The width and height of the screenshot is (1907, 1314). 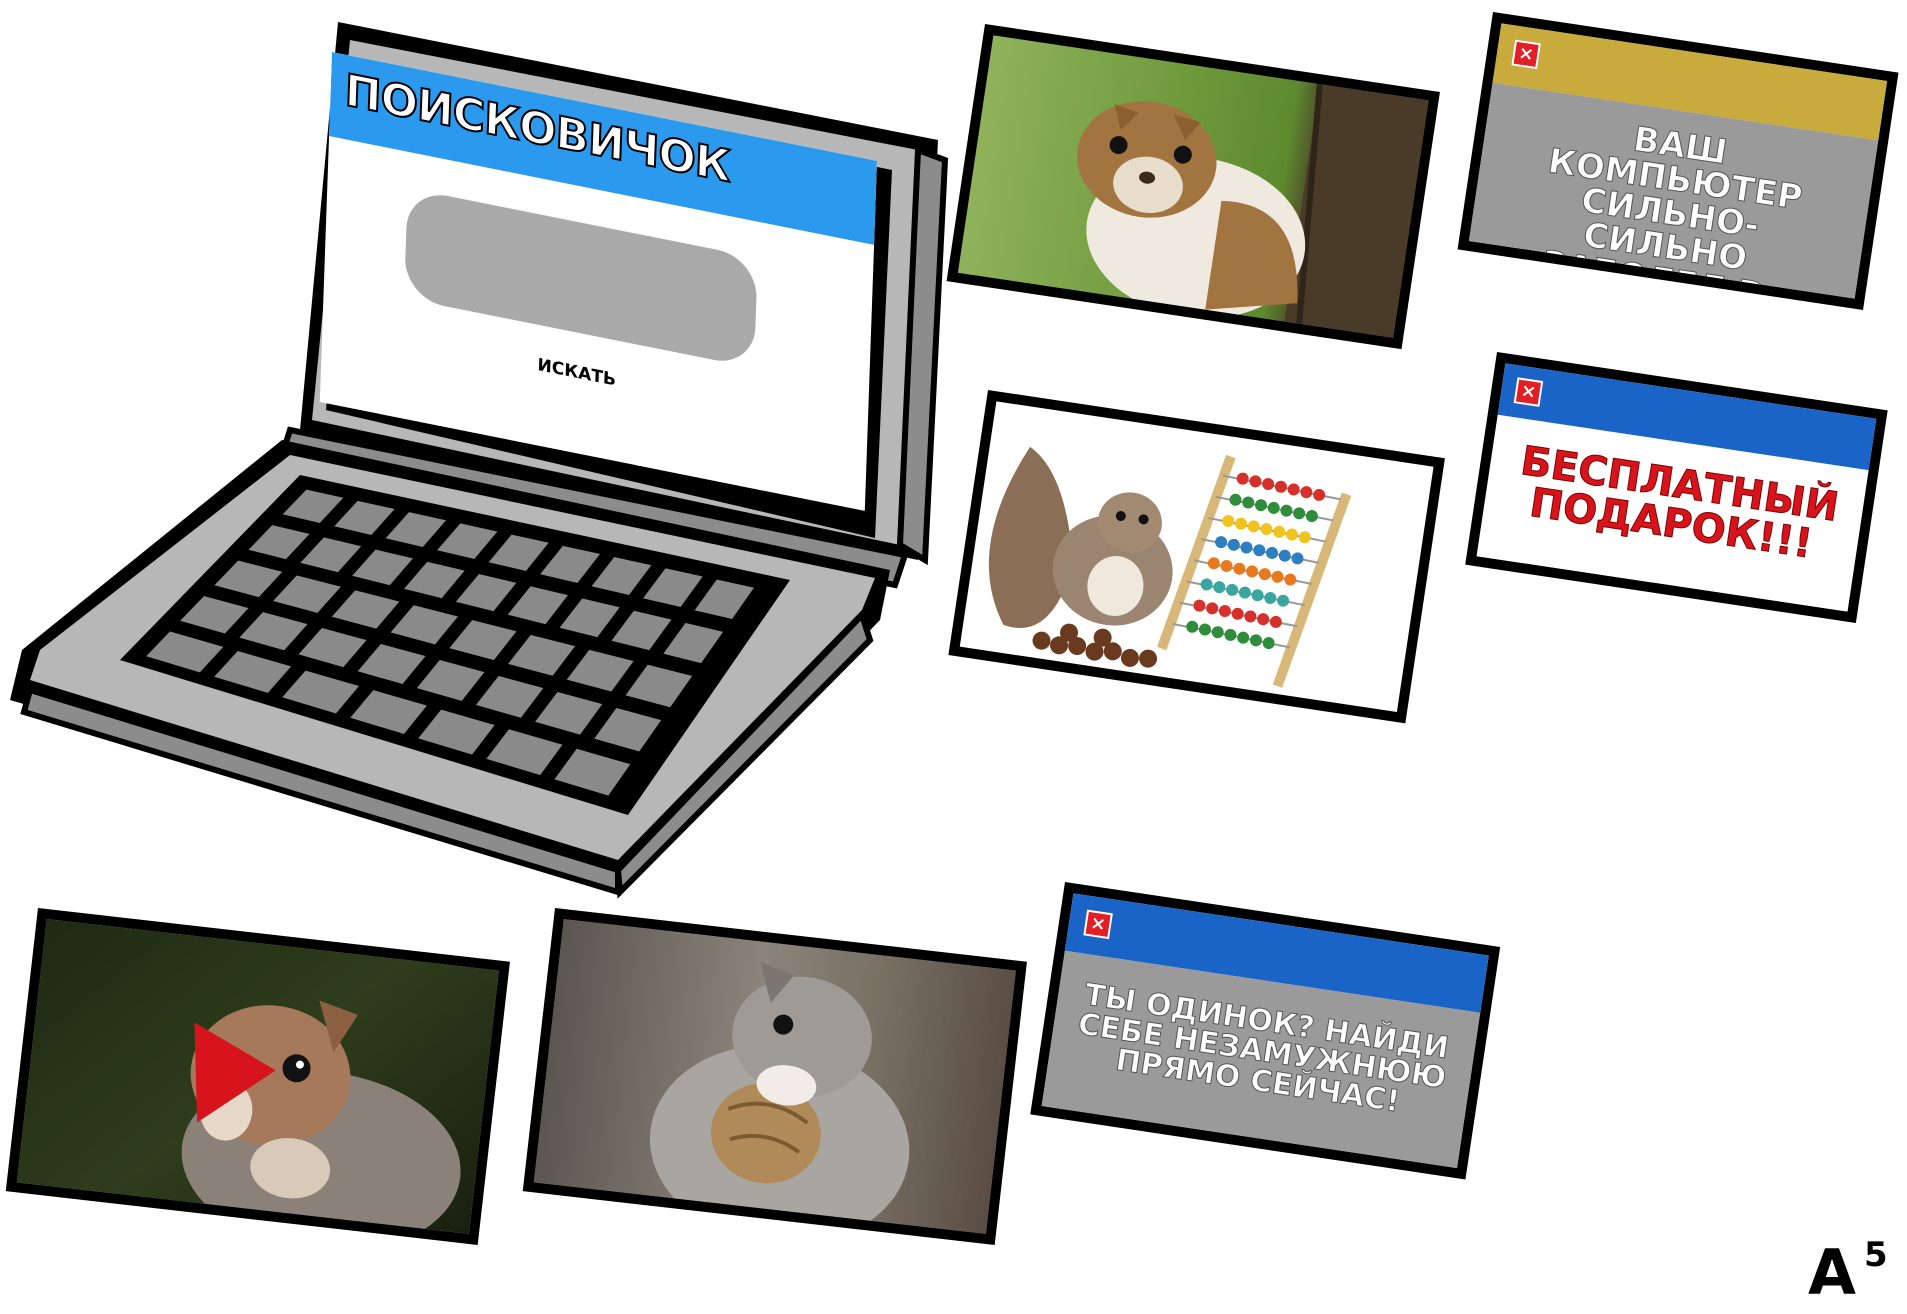 I want to click on search-button: ИСКАТЬ, so click(x=577, y=372).